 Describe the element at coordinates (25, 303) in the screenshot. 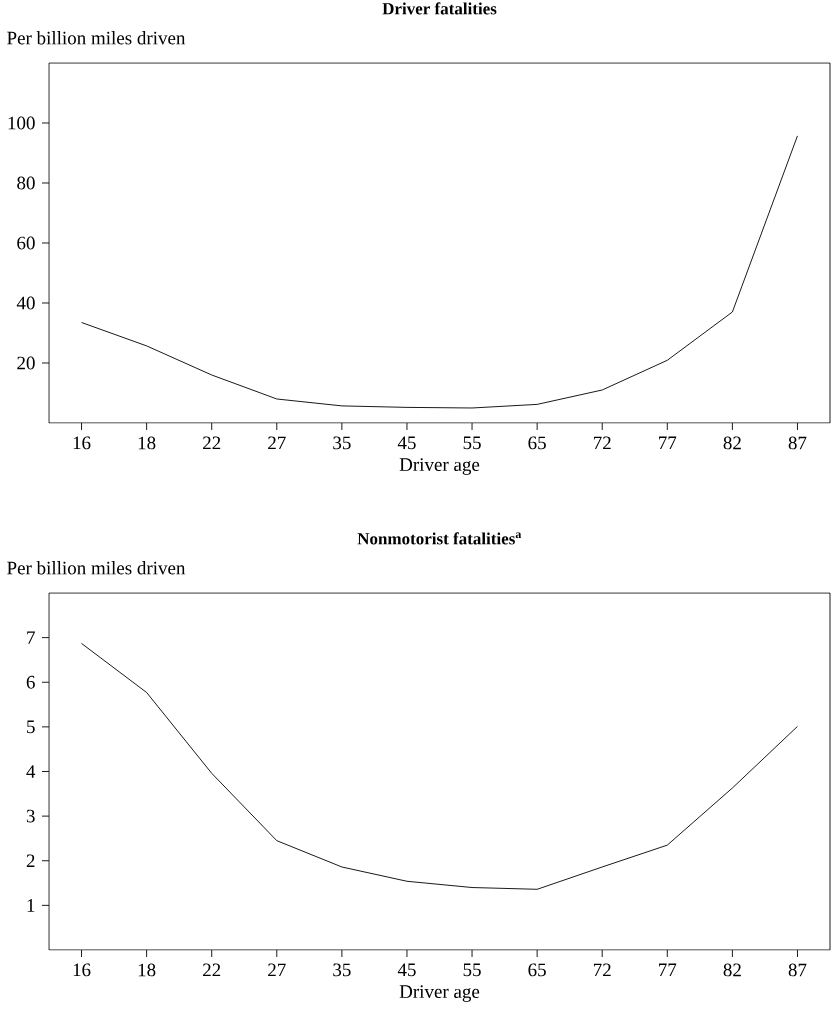

I see `y-tick-label: 40` at that location.